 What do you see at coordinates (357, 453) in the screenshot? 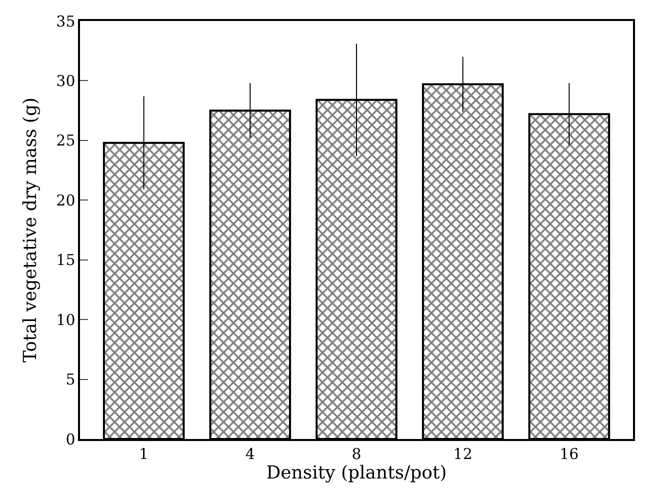
I see `x-tick-label: 8` at bounding box center [357, 453].